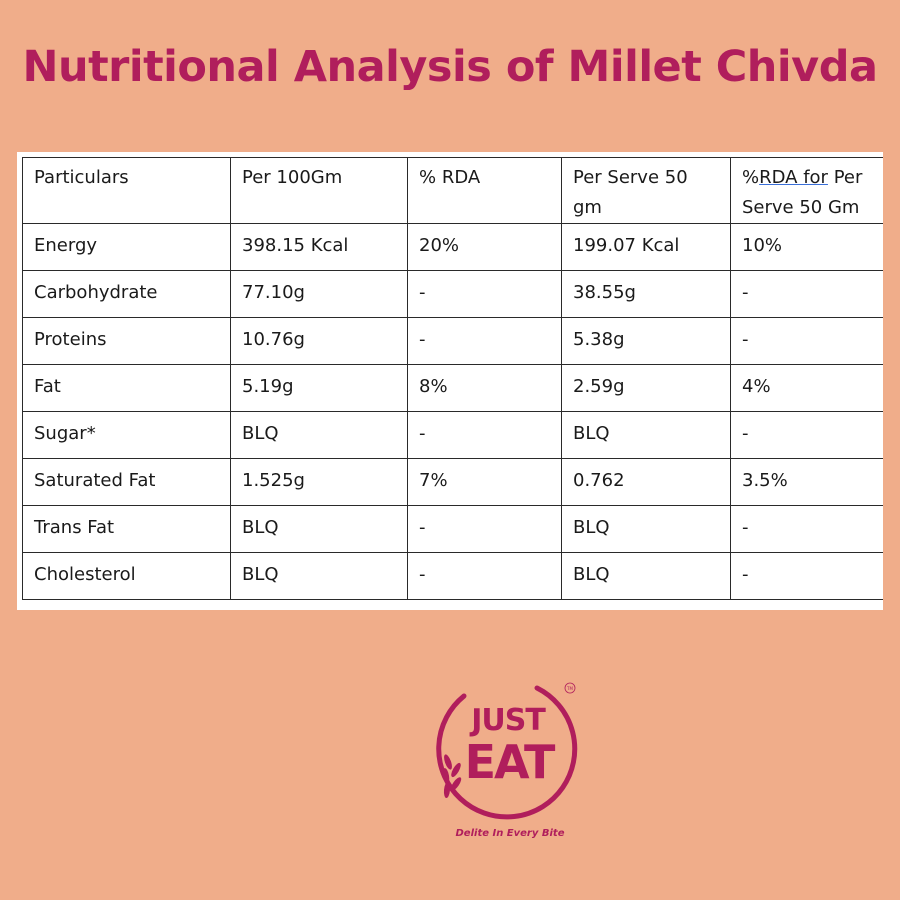 This screenshot has height=900, width=900. I want to click on header-per-serve: Per Serve 50 gm, so click(646, 190).